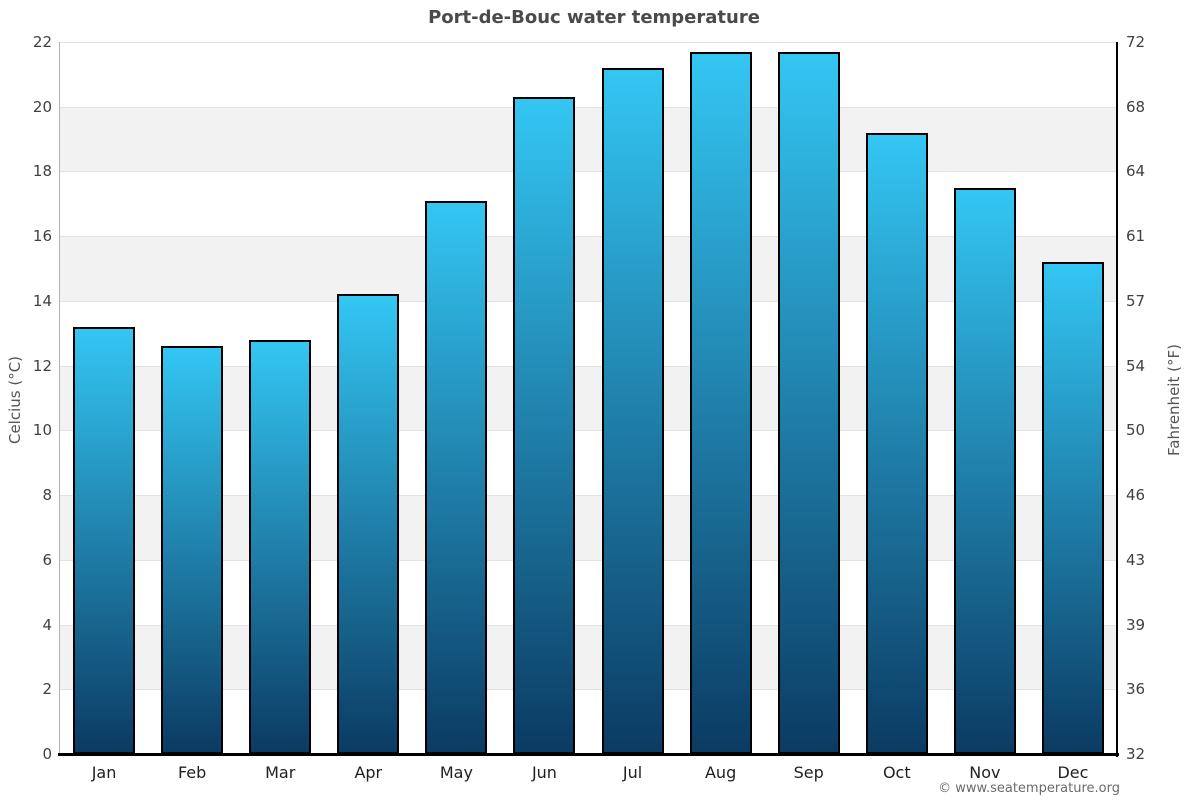  What do you see at coordinates (588, 690) in the screenshot?
I see `gridline-2c` at bounding box center [588, 690].